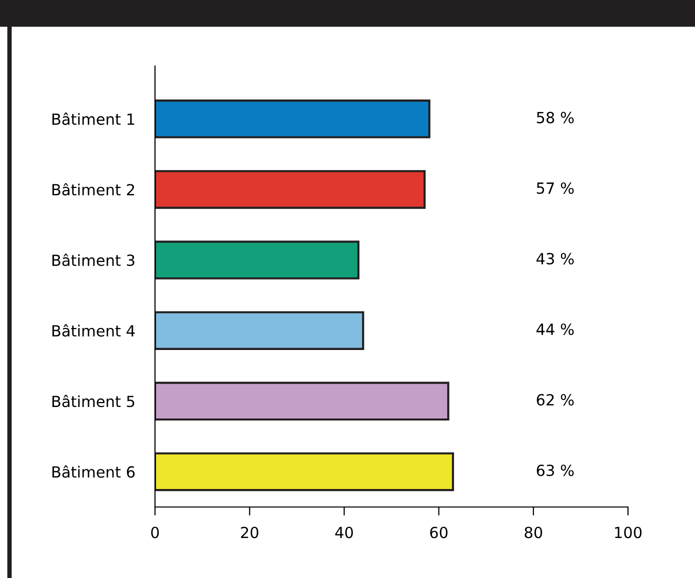 This screenshot has height=578, width=695. I want to click on x-tick-label: 40, so click(344, 532).